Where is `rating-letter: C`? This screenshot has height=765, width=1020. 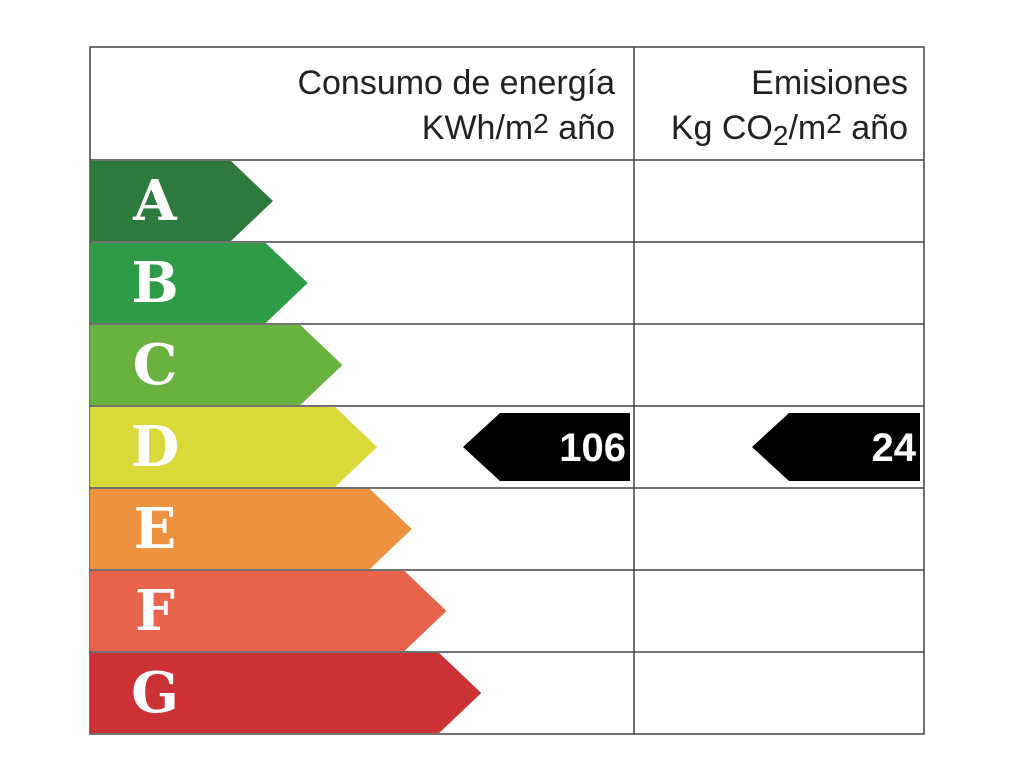
rating-letter: C is located at coordinates (155, 365).